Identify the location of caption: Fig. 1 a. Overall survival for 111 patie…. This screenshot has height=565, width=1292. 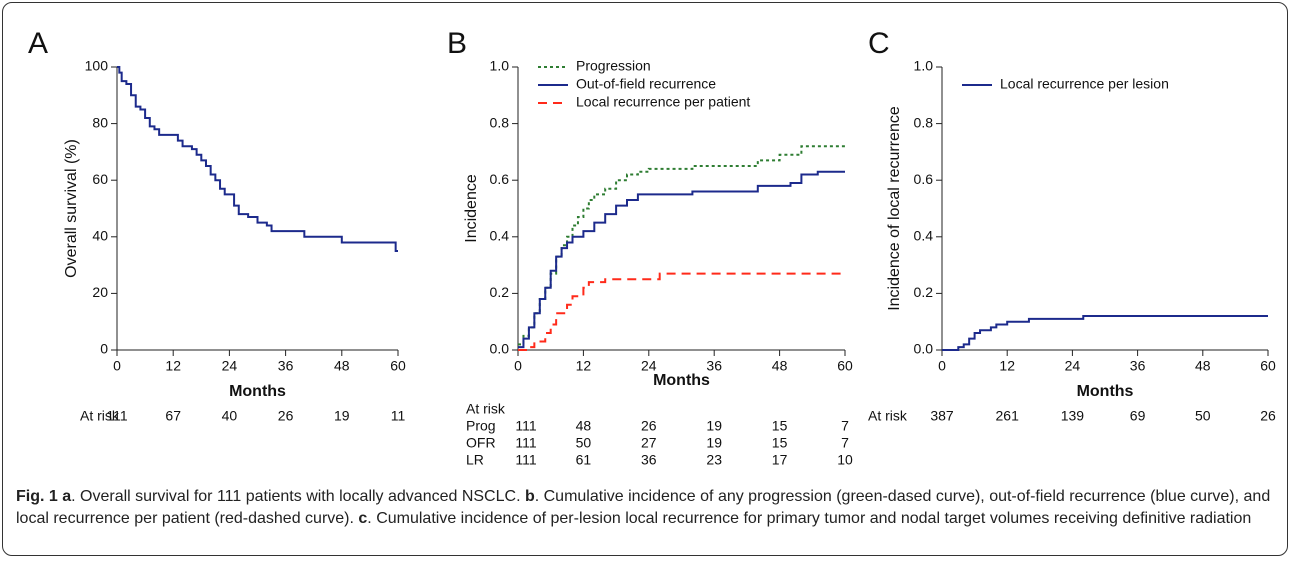
(647, 508).